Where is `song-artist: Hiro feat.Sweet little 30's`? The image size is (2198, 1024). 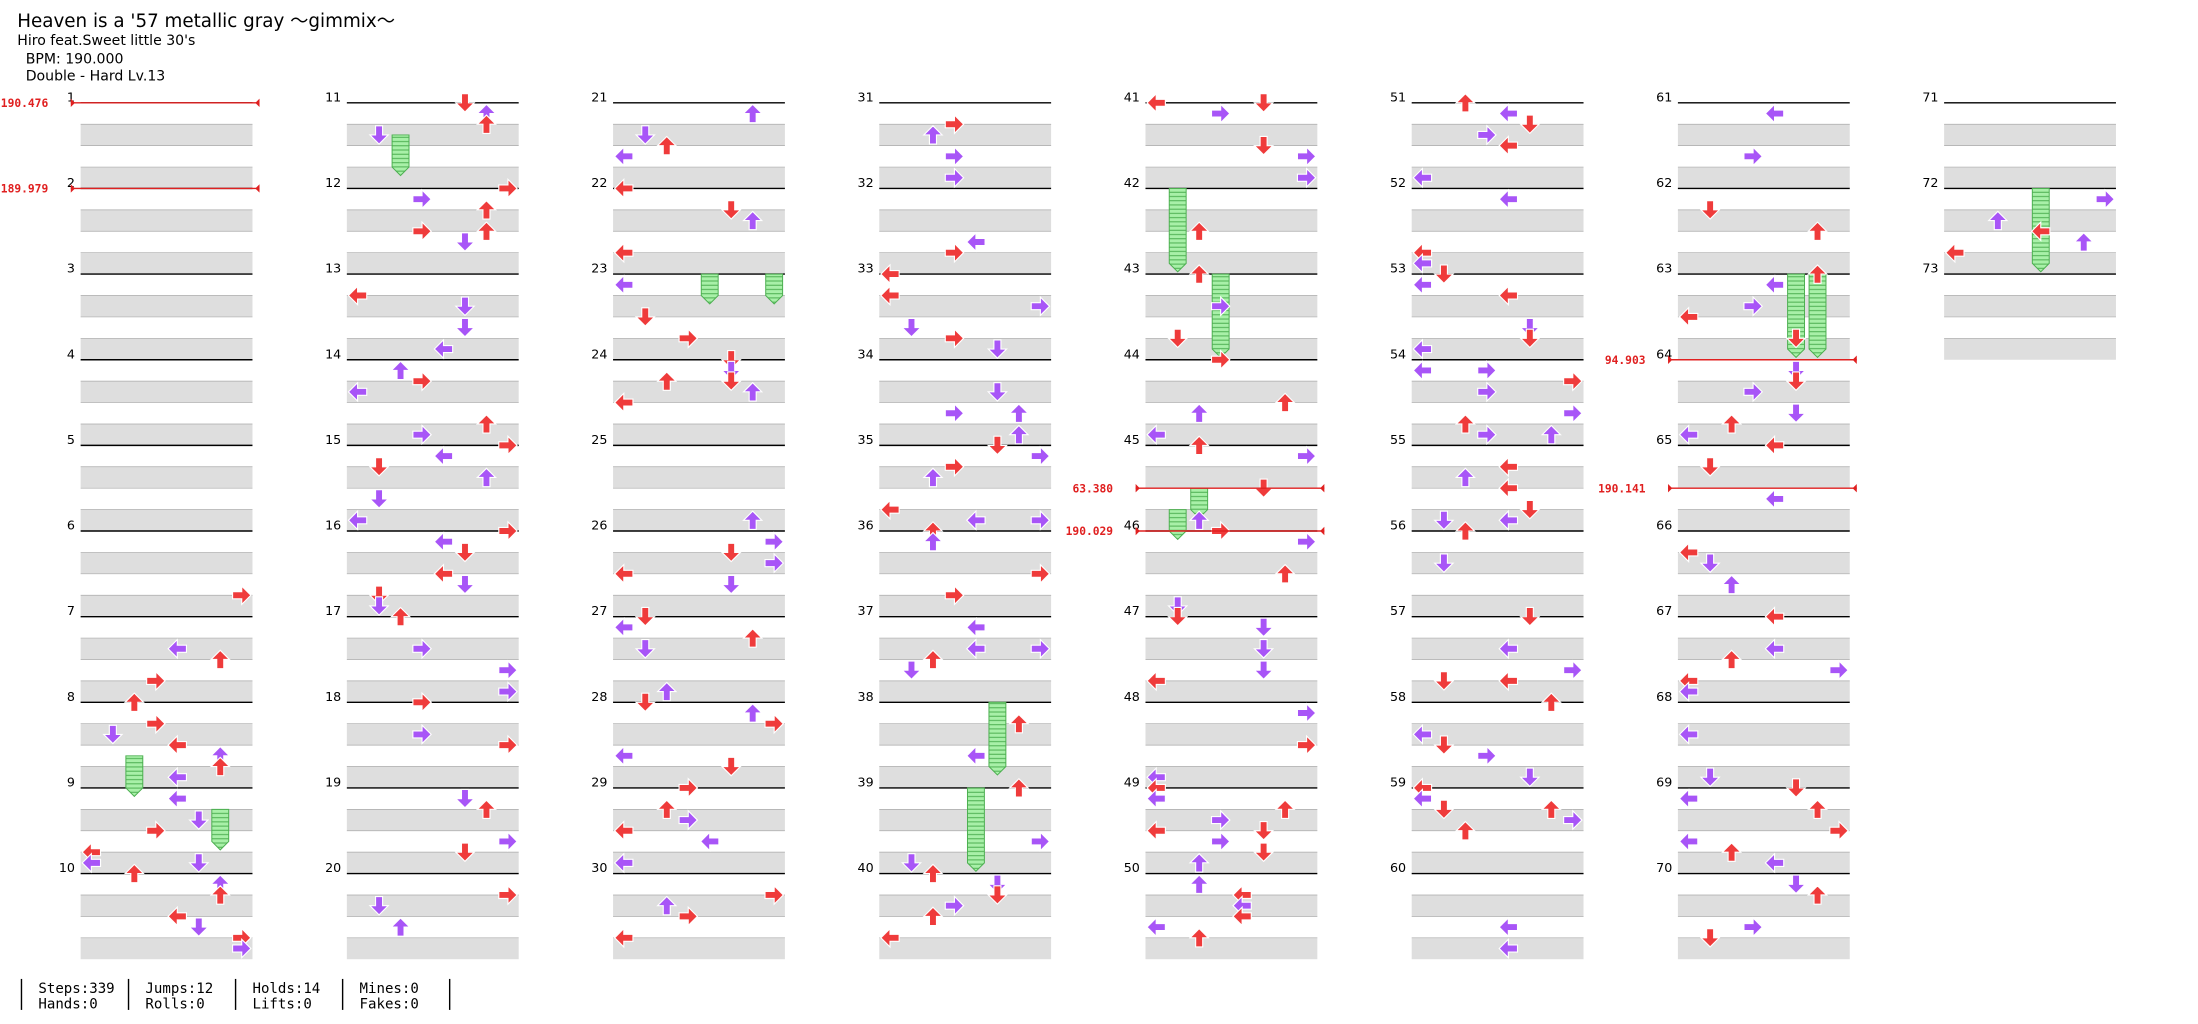
song-artist: Hiro feat.Sweet little 30's is located at coordinates (106, 41).